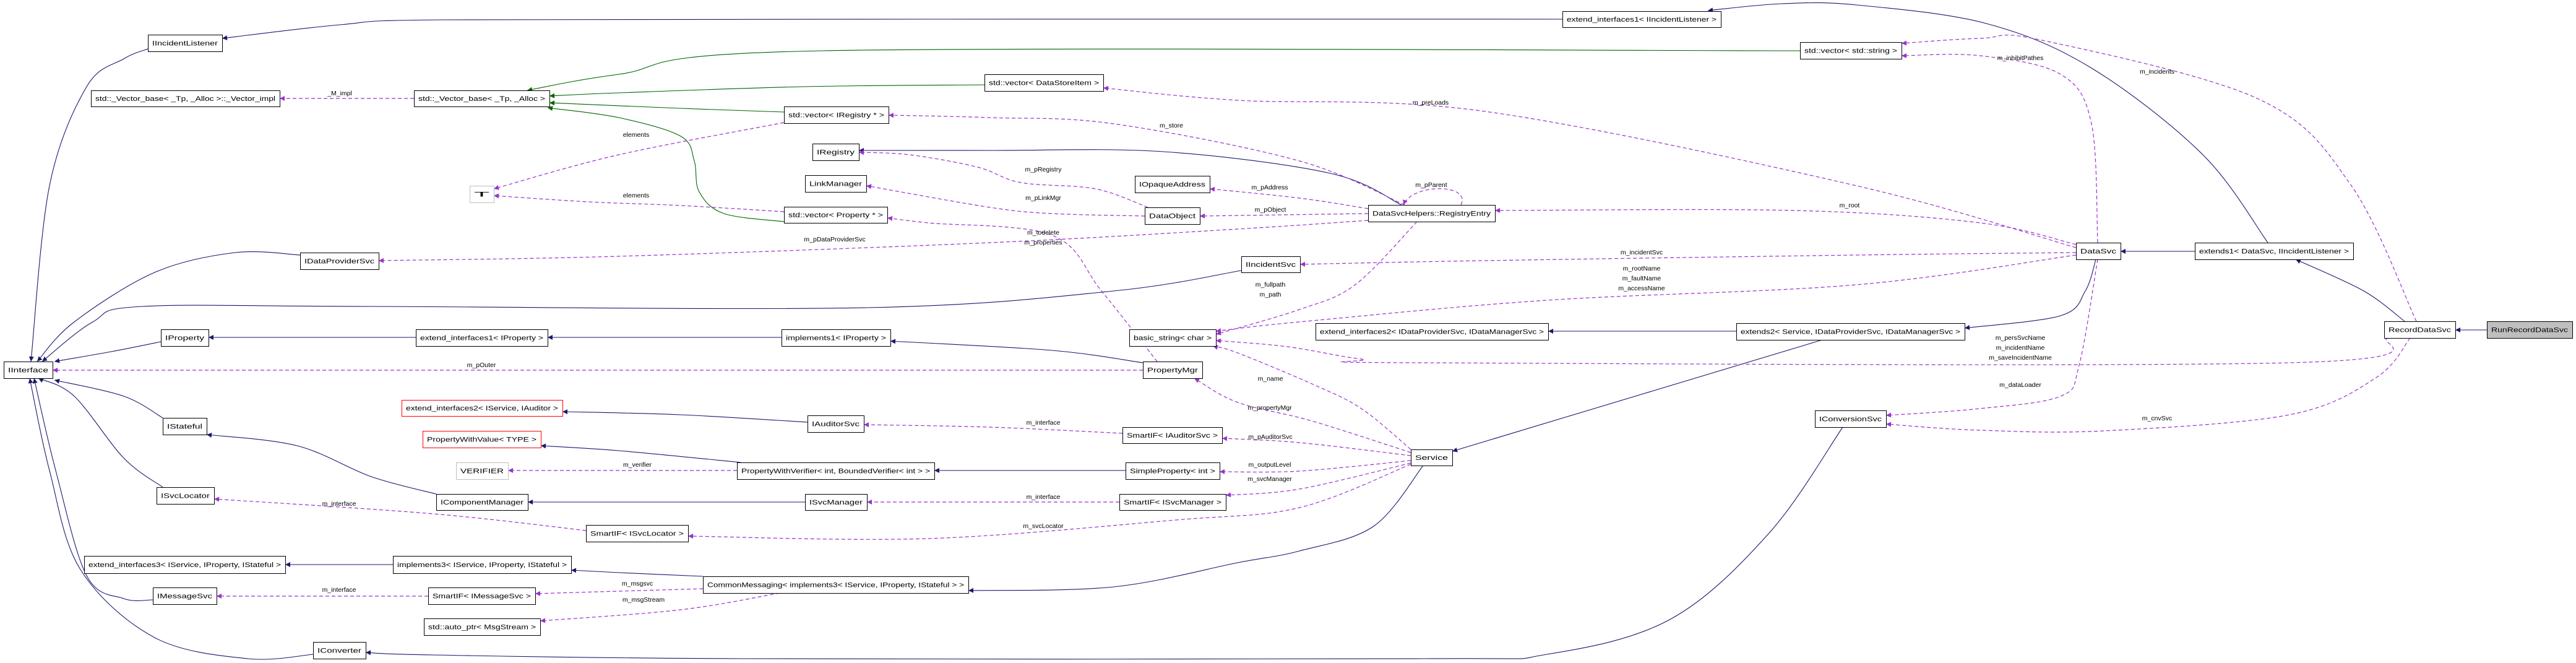 This screenshot has width=2576, height=663. Describe the element at coordinates (28, 370) in the screenshot. I see `class-node-IInterface: IInterface` at that location.